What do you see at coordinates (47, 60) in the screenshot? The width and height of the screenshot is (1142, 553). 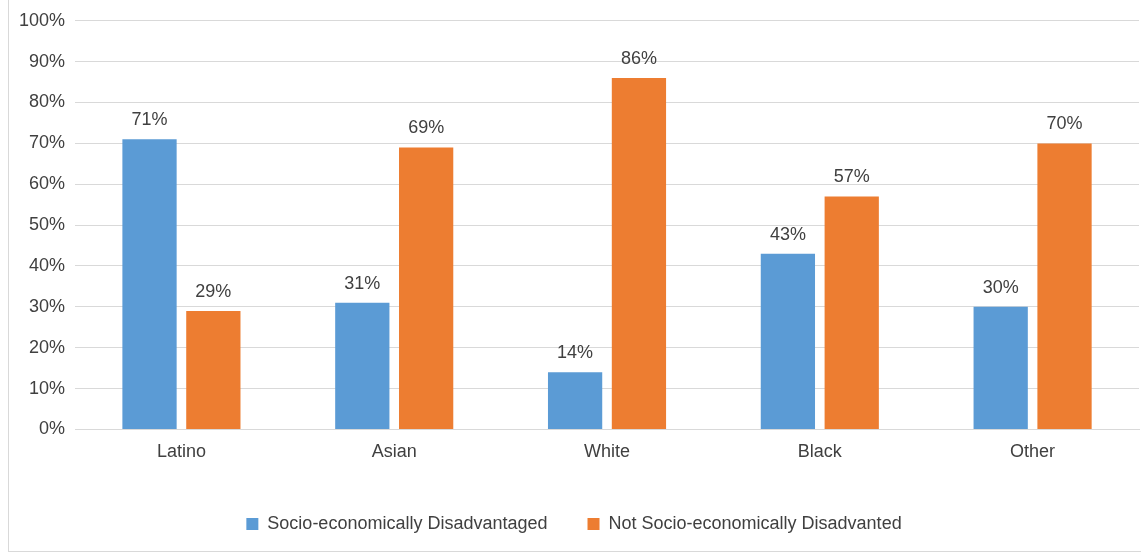 I see `y-tick-label: 90%` at bounding box center [47, 60].